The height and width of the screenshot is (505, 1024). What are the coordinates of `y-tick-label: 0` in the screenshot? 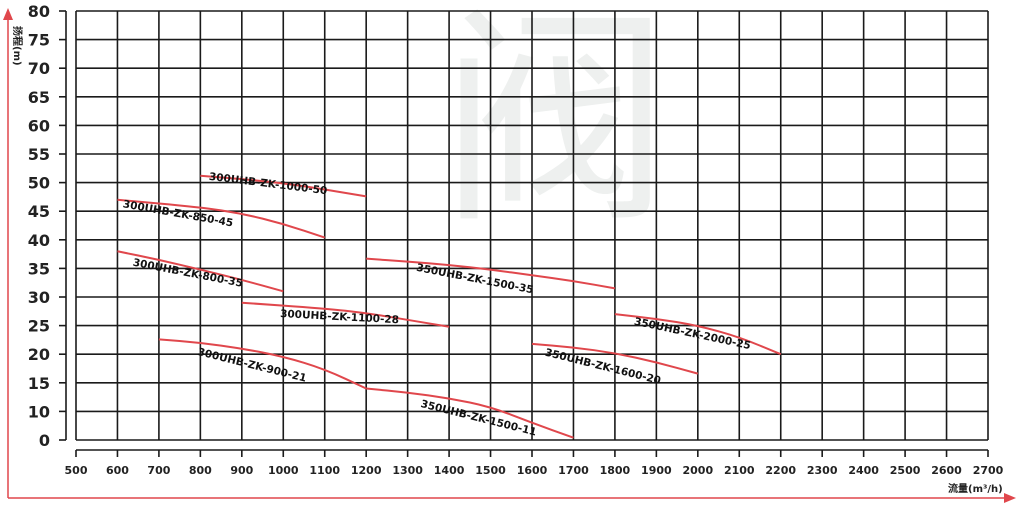 It's located at (44, 440).